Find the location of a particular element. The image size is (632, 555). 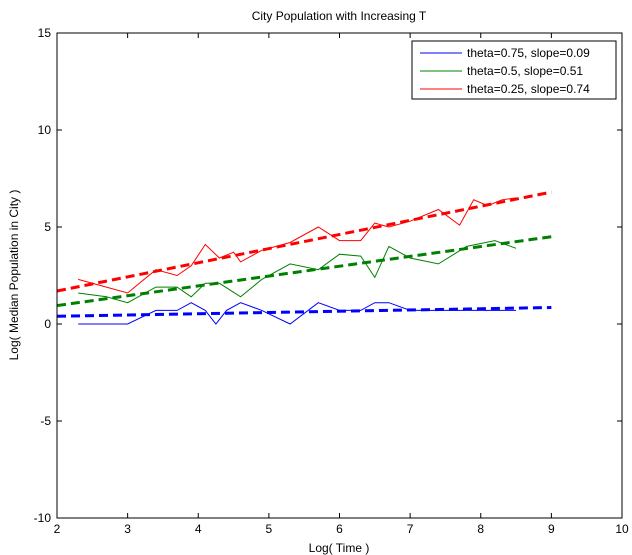

x-tick-label: 10 is located at coordinates (622, 529).